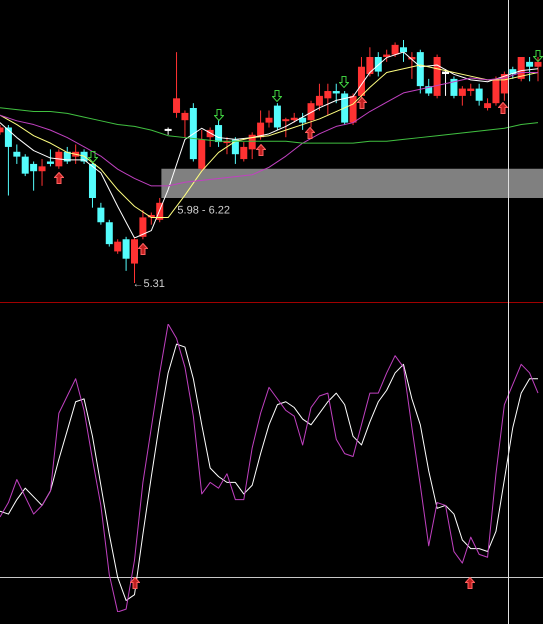  Describe the element at coordinates (148, 284) in the screenshot. I see `annotation: ←5.31` at that location.